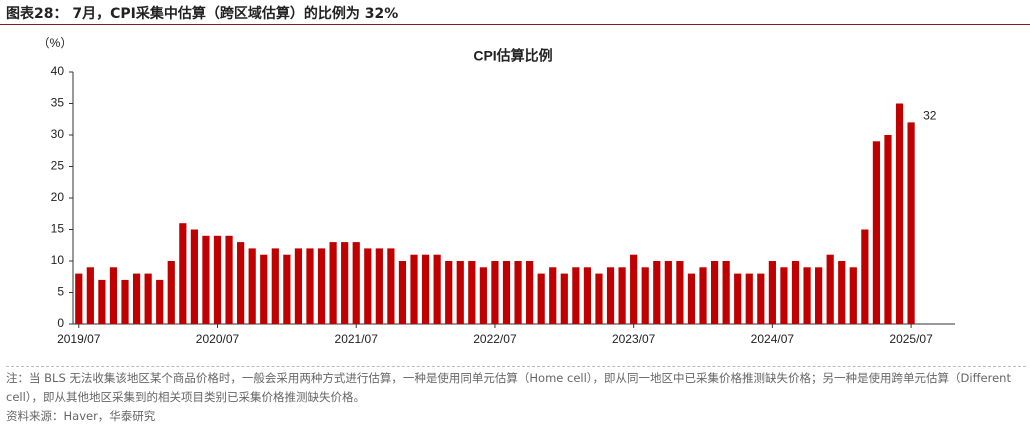 The height and width of the screenshot is (432, 1030). What do you see at coordinates (911, 339) in the screenshot?
I see `x-tick-label: 2025/07` at bounding box center [911, 339].